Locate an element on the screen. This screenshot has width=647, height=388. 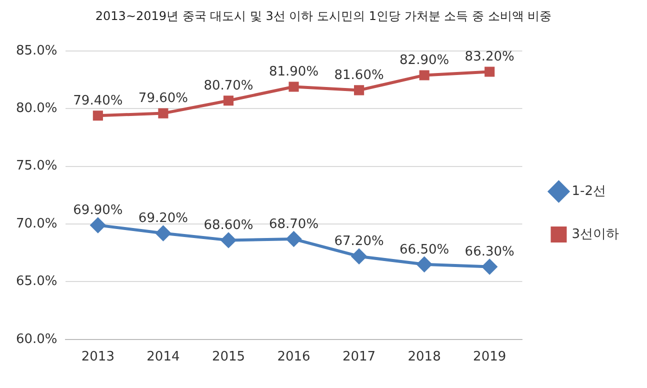
y-tick-label: 65.0% is located at coordinates (37, 282).